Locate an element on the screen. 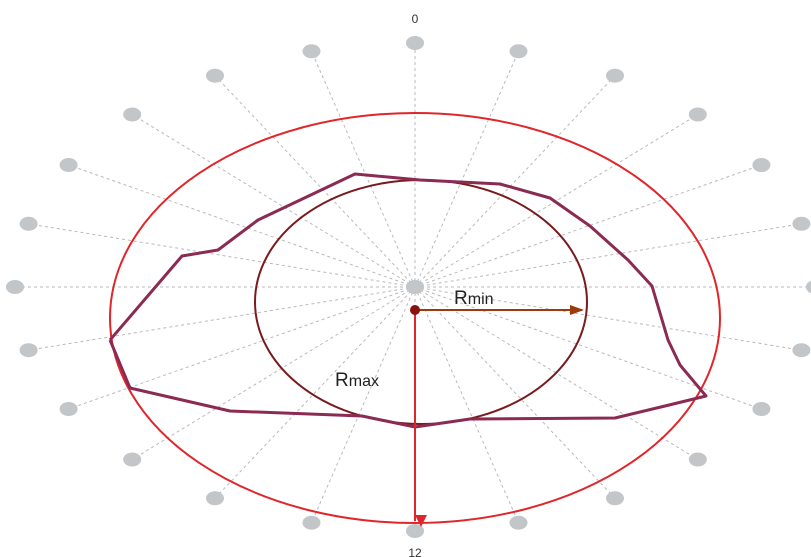 Image resolution: width=811 pixels, height=557 pixels. center-hub-dot is located at coordinates (415, 287).